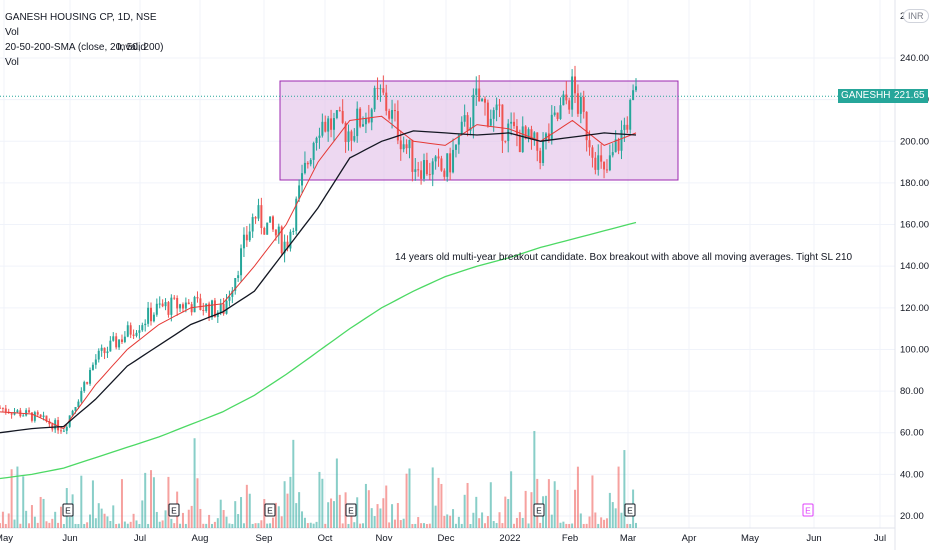  What do you see at coordinates (131, 47) in the screenshot?
I see `invalid-label: Invalid` at bounding box center [131, 47].